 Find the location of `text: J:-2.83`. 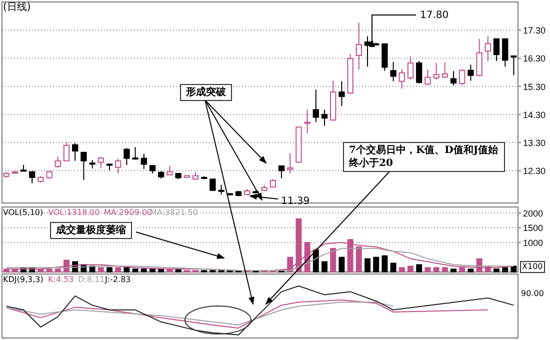

text: J:-2.83 is located at coordinates (118, 280).